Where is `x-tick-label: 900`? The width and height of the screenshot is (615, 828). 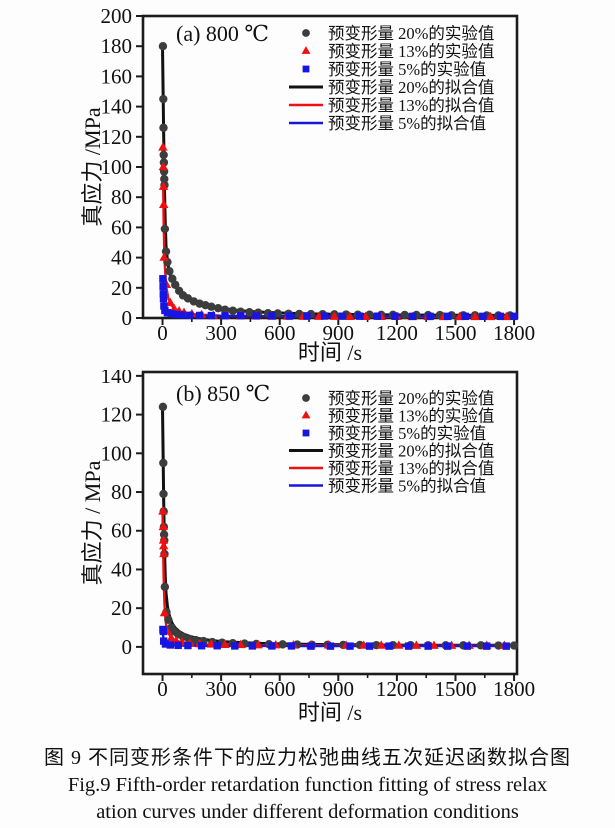 x-tick-label: 900 is located at coordinates (339, 333).